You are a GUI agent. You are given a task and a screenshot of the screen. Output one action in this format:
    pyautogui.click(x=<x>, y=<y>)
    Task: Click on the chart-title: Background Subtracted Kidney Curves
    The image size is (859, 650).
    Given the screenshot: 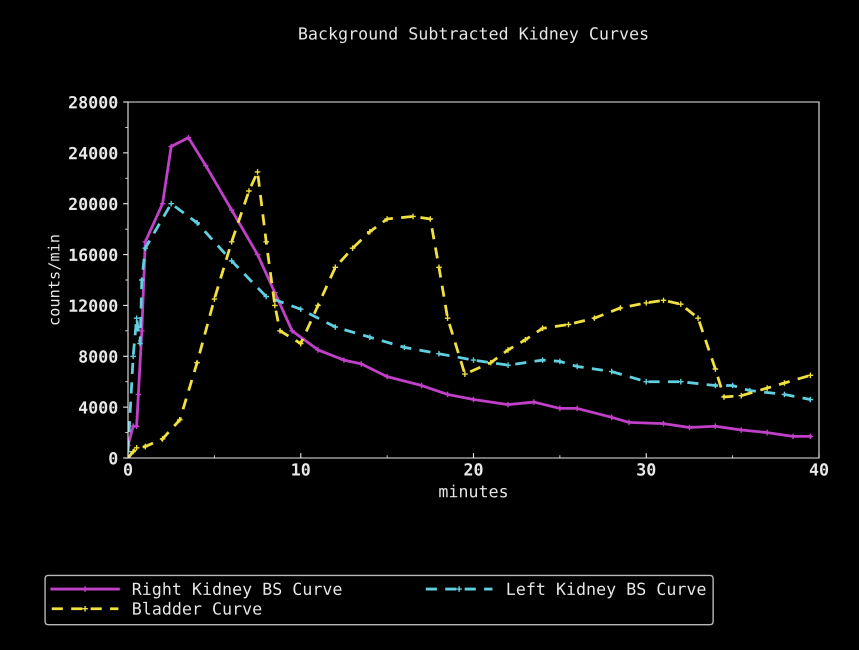 What is the action you would take?
    pyautogui.click(x=473, y=35)
    